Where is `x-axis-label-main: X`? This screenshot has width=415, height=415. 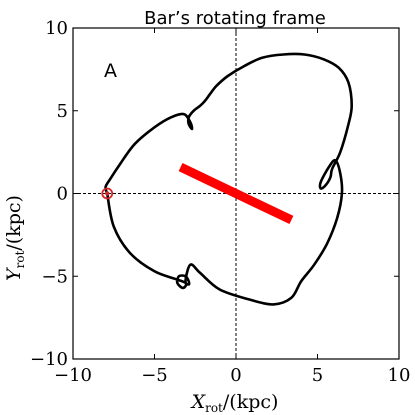 x-axis-label-main: X is located at coordinates (198, 402).